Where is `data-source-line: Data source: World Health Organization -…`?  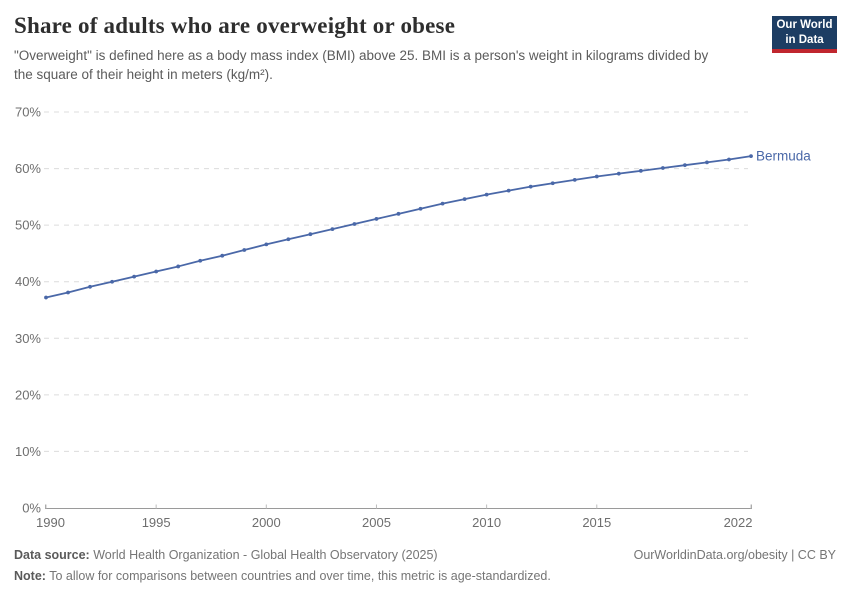 data-source-line: Data source: World Health Organization -… is located at coordinates (226, 555).